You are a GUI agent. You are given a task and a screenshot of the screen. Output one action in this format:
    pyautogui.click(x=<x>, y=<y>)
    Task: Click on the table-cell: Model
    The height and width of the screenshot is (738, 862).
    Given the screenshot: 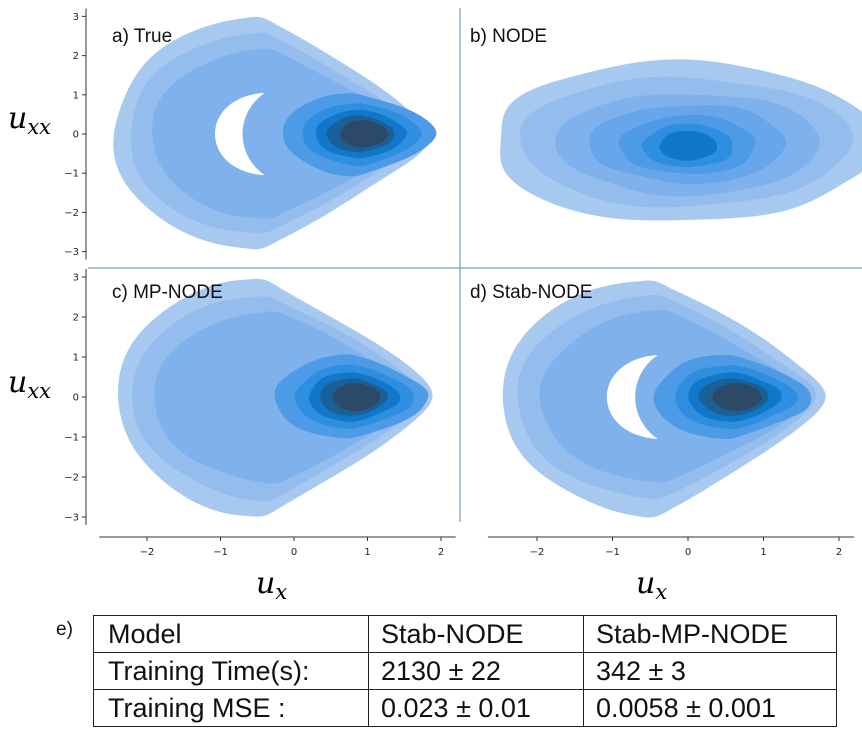 What is the action you would take?
    pyautogui.click(x=231, y=634)
    